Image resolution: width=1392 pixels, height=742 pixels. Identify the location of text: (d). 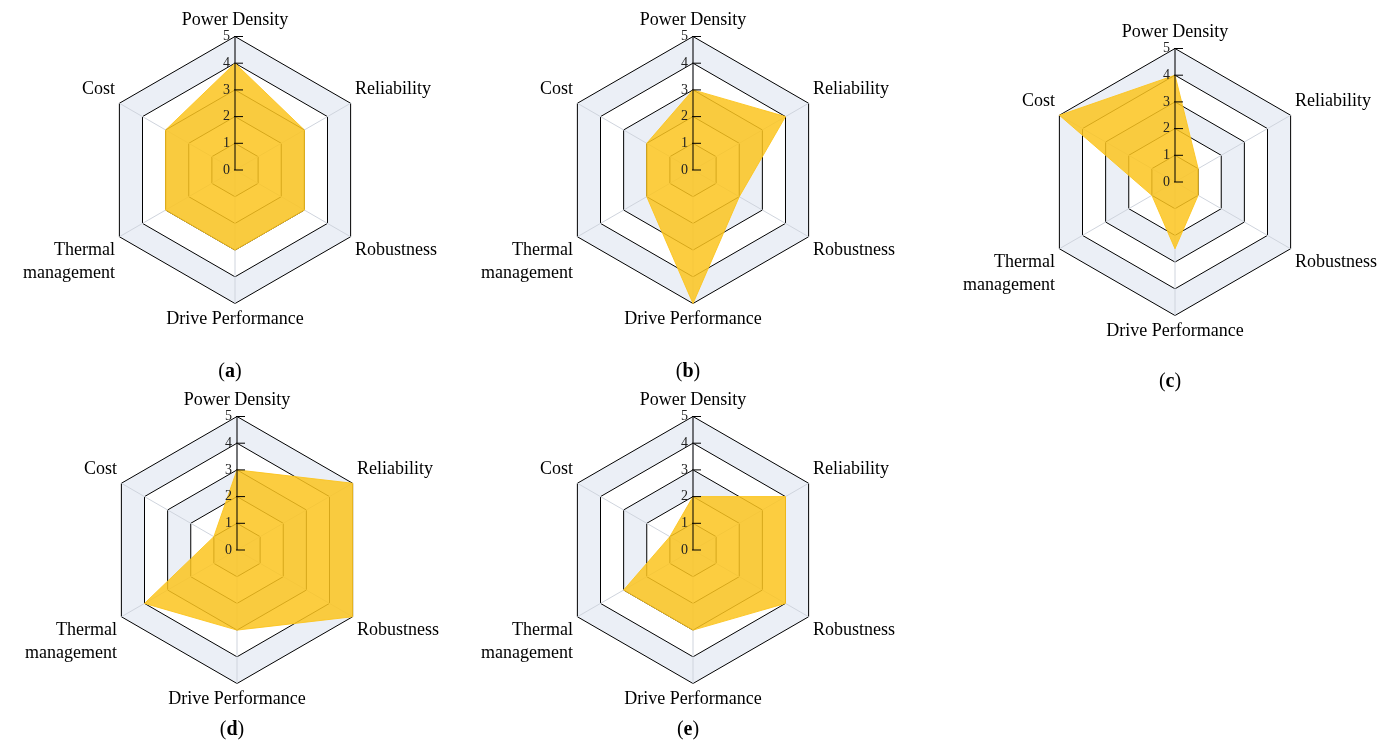
(232, 728).